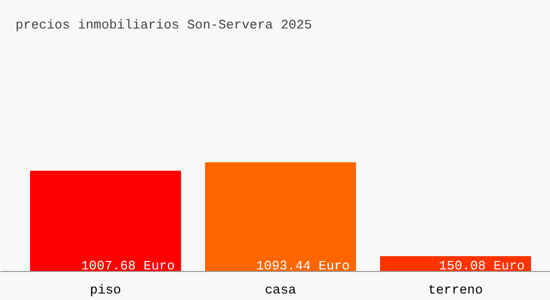 The width and height of the screenshot is (550, 300). What do you see at coordinates (455, 290) in the screenshot?
I see `x-tick-label: terreno` at bounding box center [455, 290].